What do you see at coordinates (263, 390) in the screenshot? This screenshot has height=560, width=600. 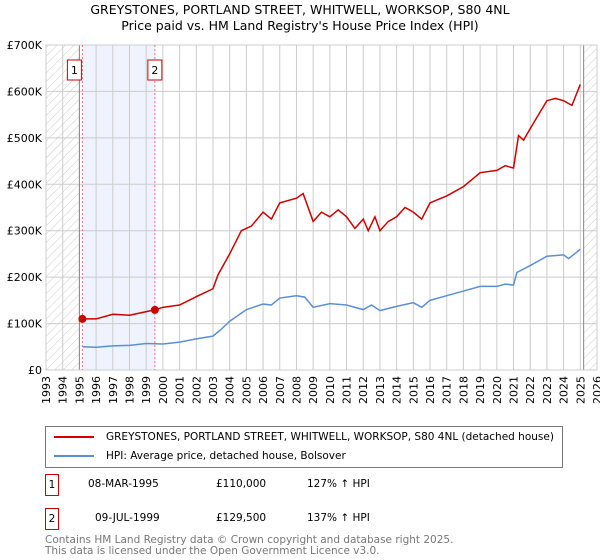 I see `x-tick-label: 2006` at bounding box center [263, 390].